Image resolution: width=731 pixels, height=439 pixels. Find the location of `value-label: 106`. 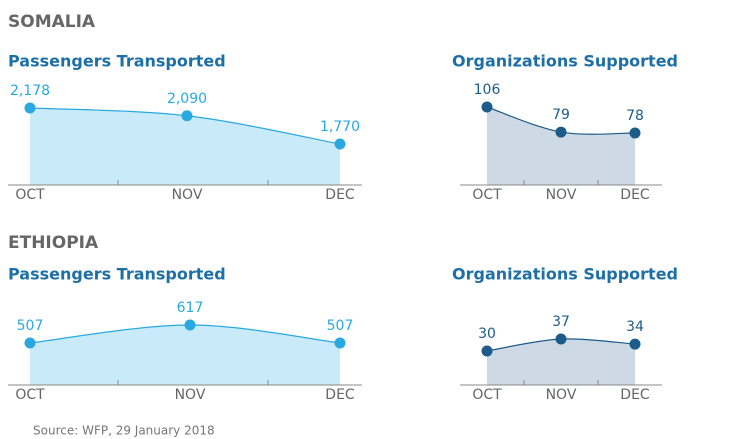

value-label: 106 is located at coordinates (487, 90).